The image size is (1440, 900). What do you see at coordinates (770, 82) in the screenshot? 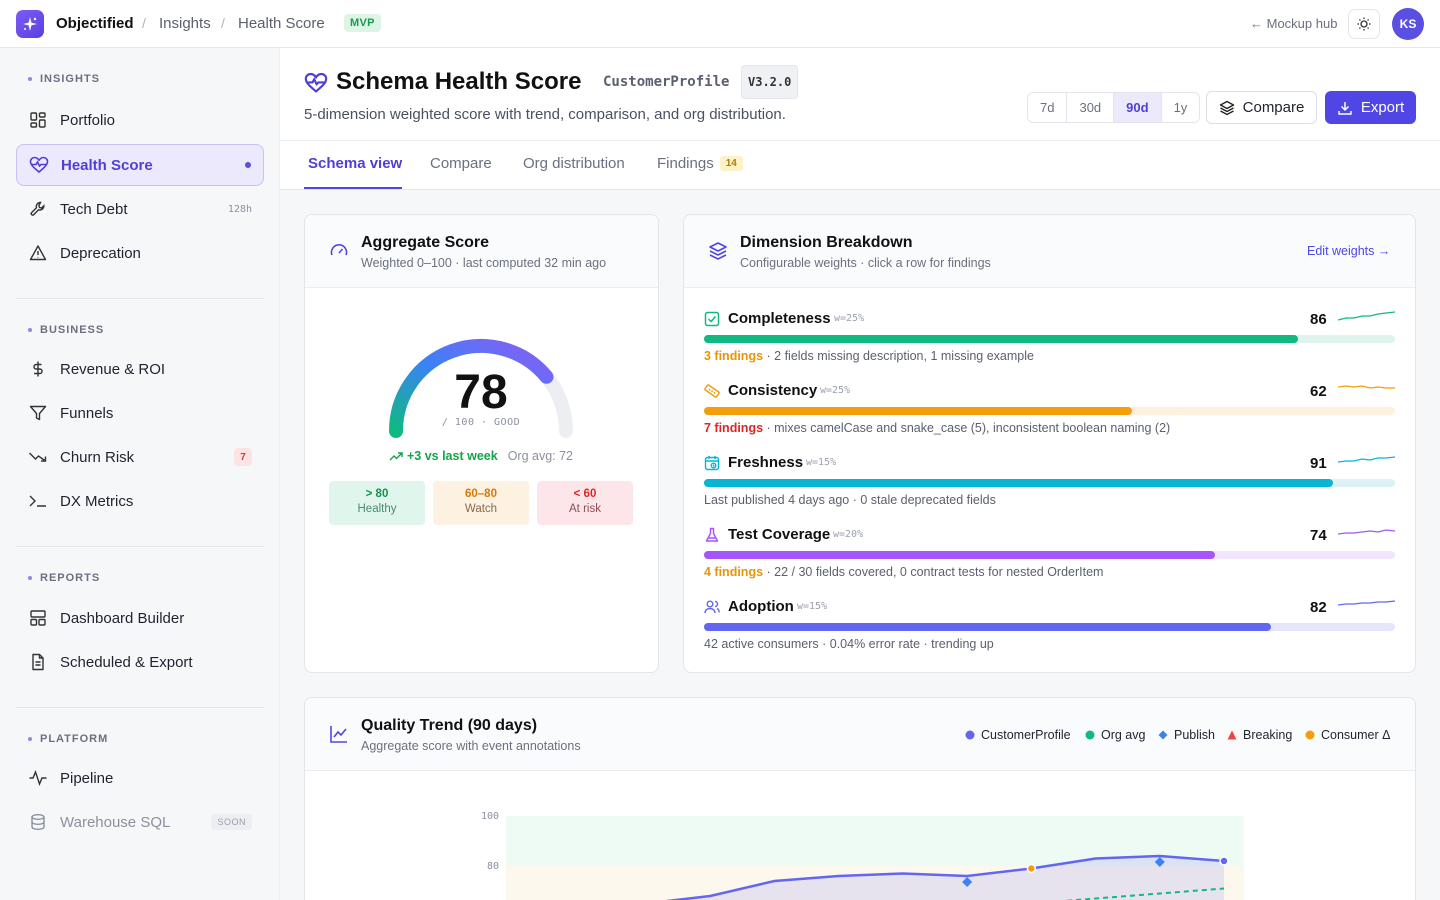
I see `schema-version-badge: V3.2.0` at bounding box center [770, 82].